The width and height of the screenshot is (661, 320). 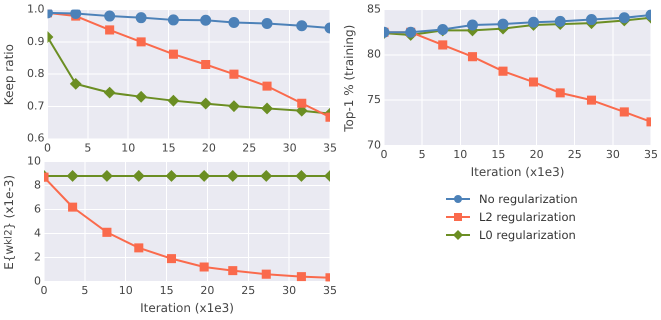 What do you see at coordinates (37, 209) in the screenshot?
I see `y-tick-label: 6` at bounding box center [37, 209].